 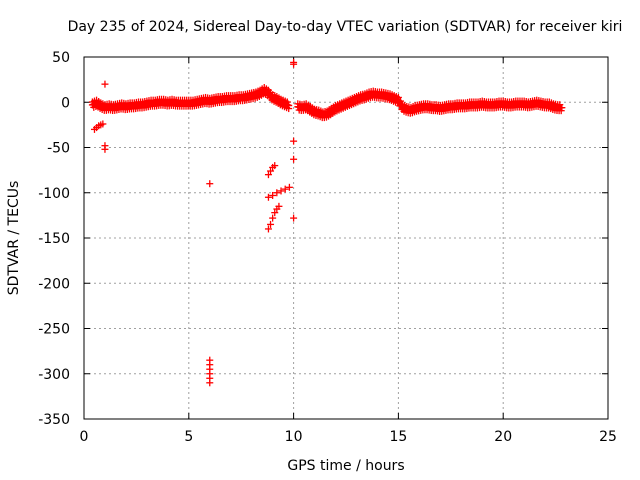 I want to click on x-tick-label: 0, so click(x=84, y=437).